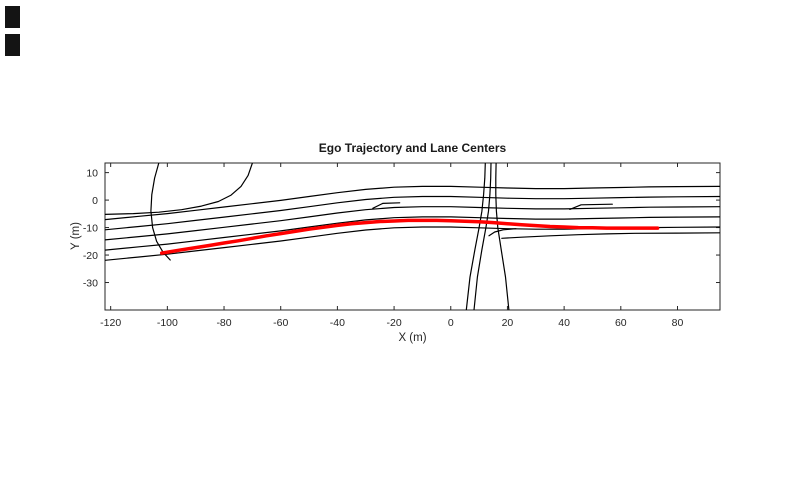 This screenshot has width=795, height=492. Describe the element at coordinates (167, 323) in the screenshot. I see `x-tick-label: -100` at that location.